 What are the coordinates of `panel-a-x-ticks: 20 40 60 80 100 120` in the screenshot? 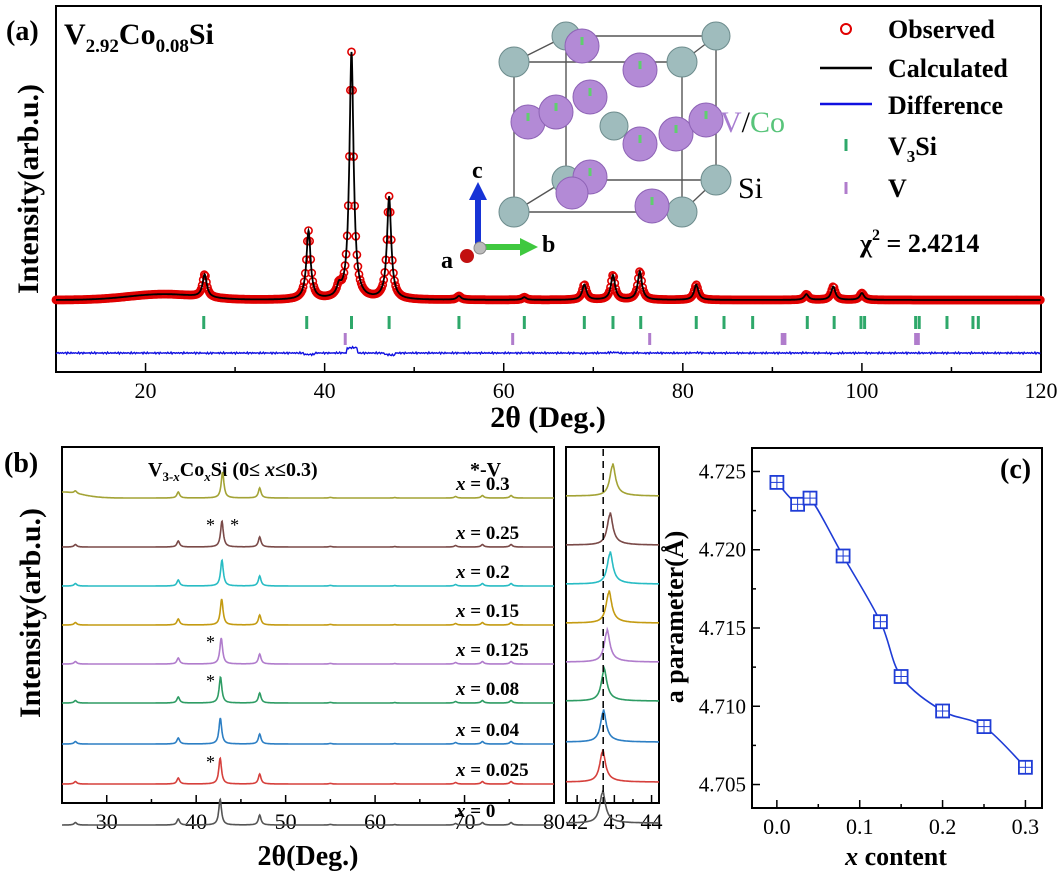 It's located at (556, 383).